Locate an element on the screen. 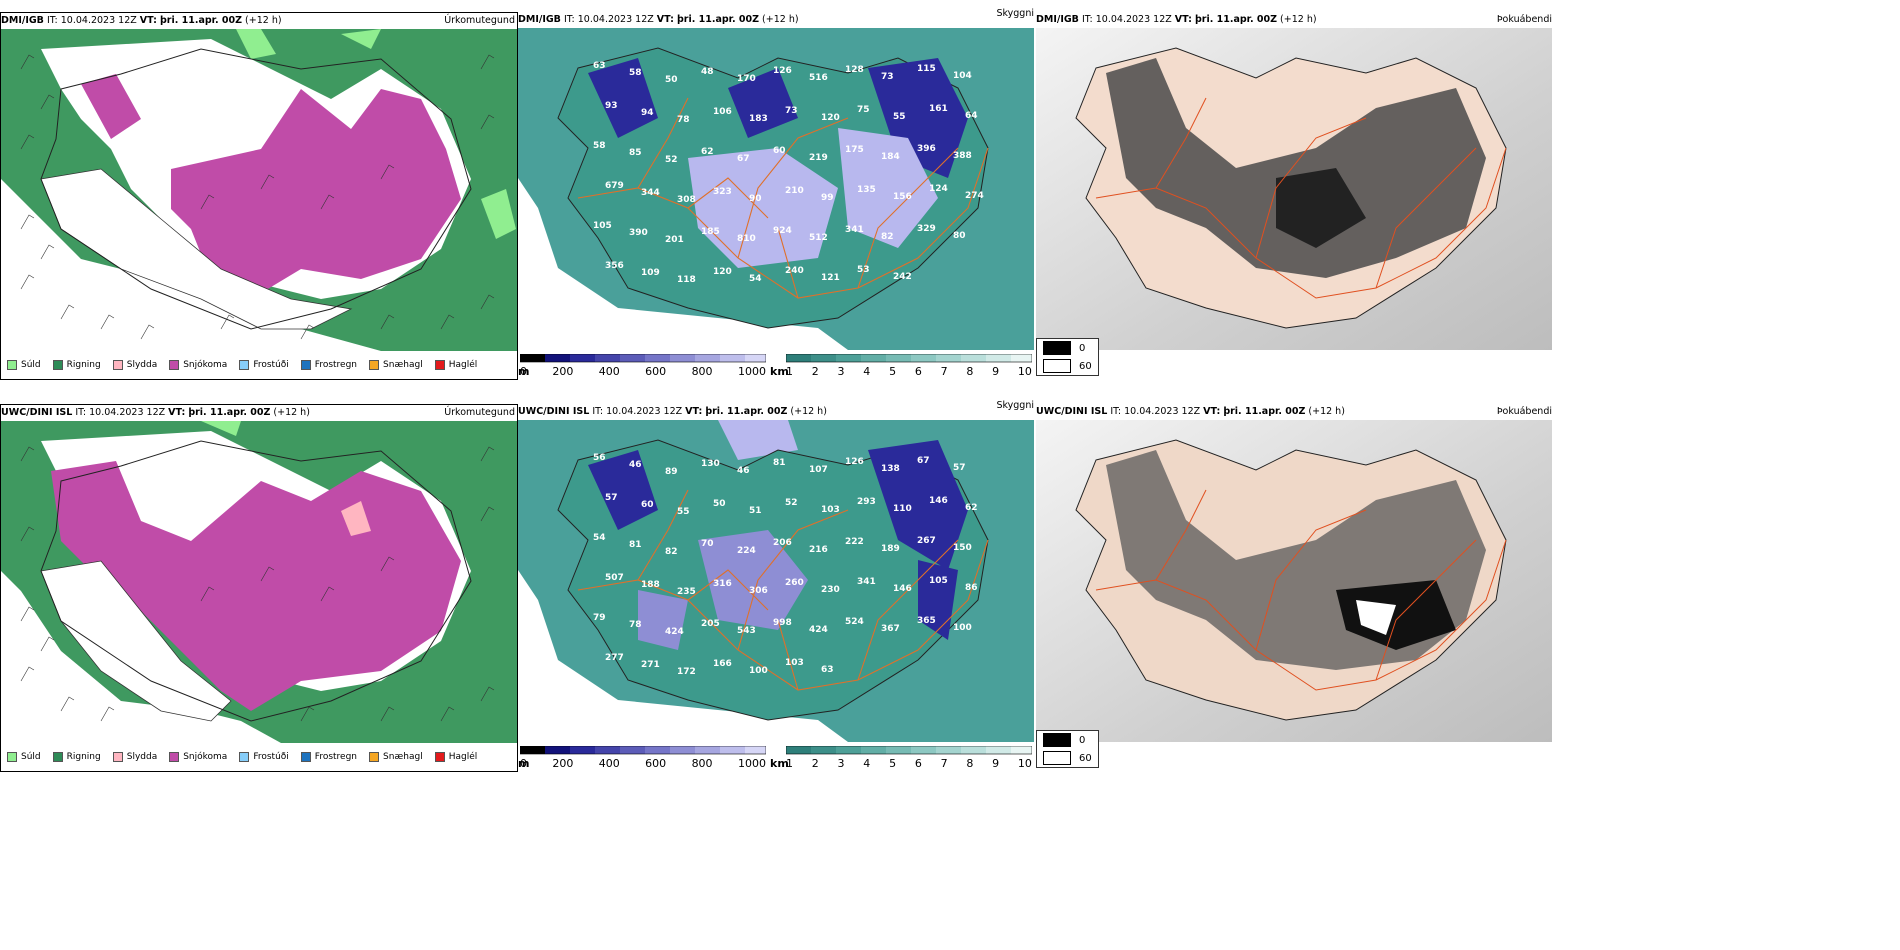  legend-item: Snjókoma is located at coordinates (198, 757).